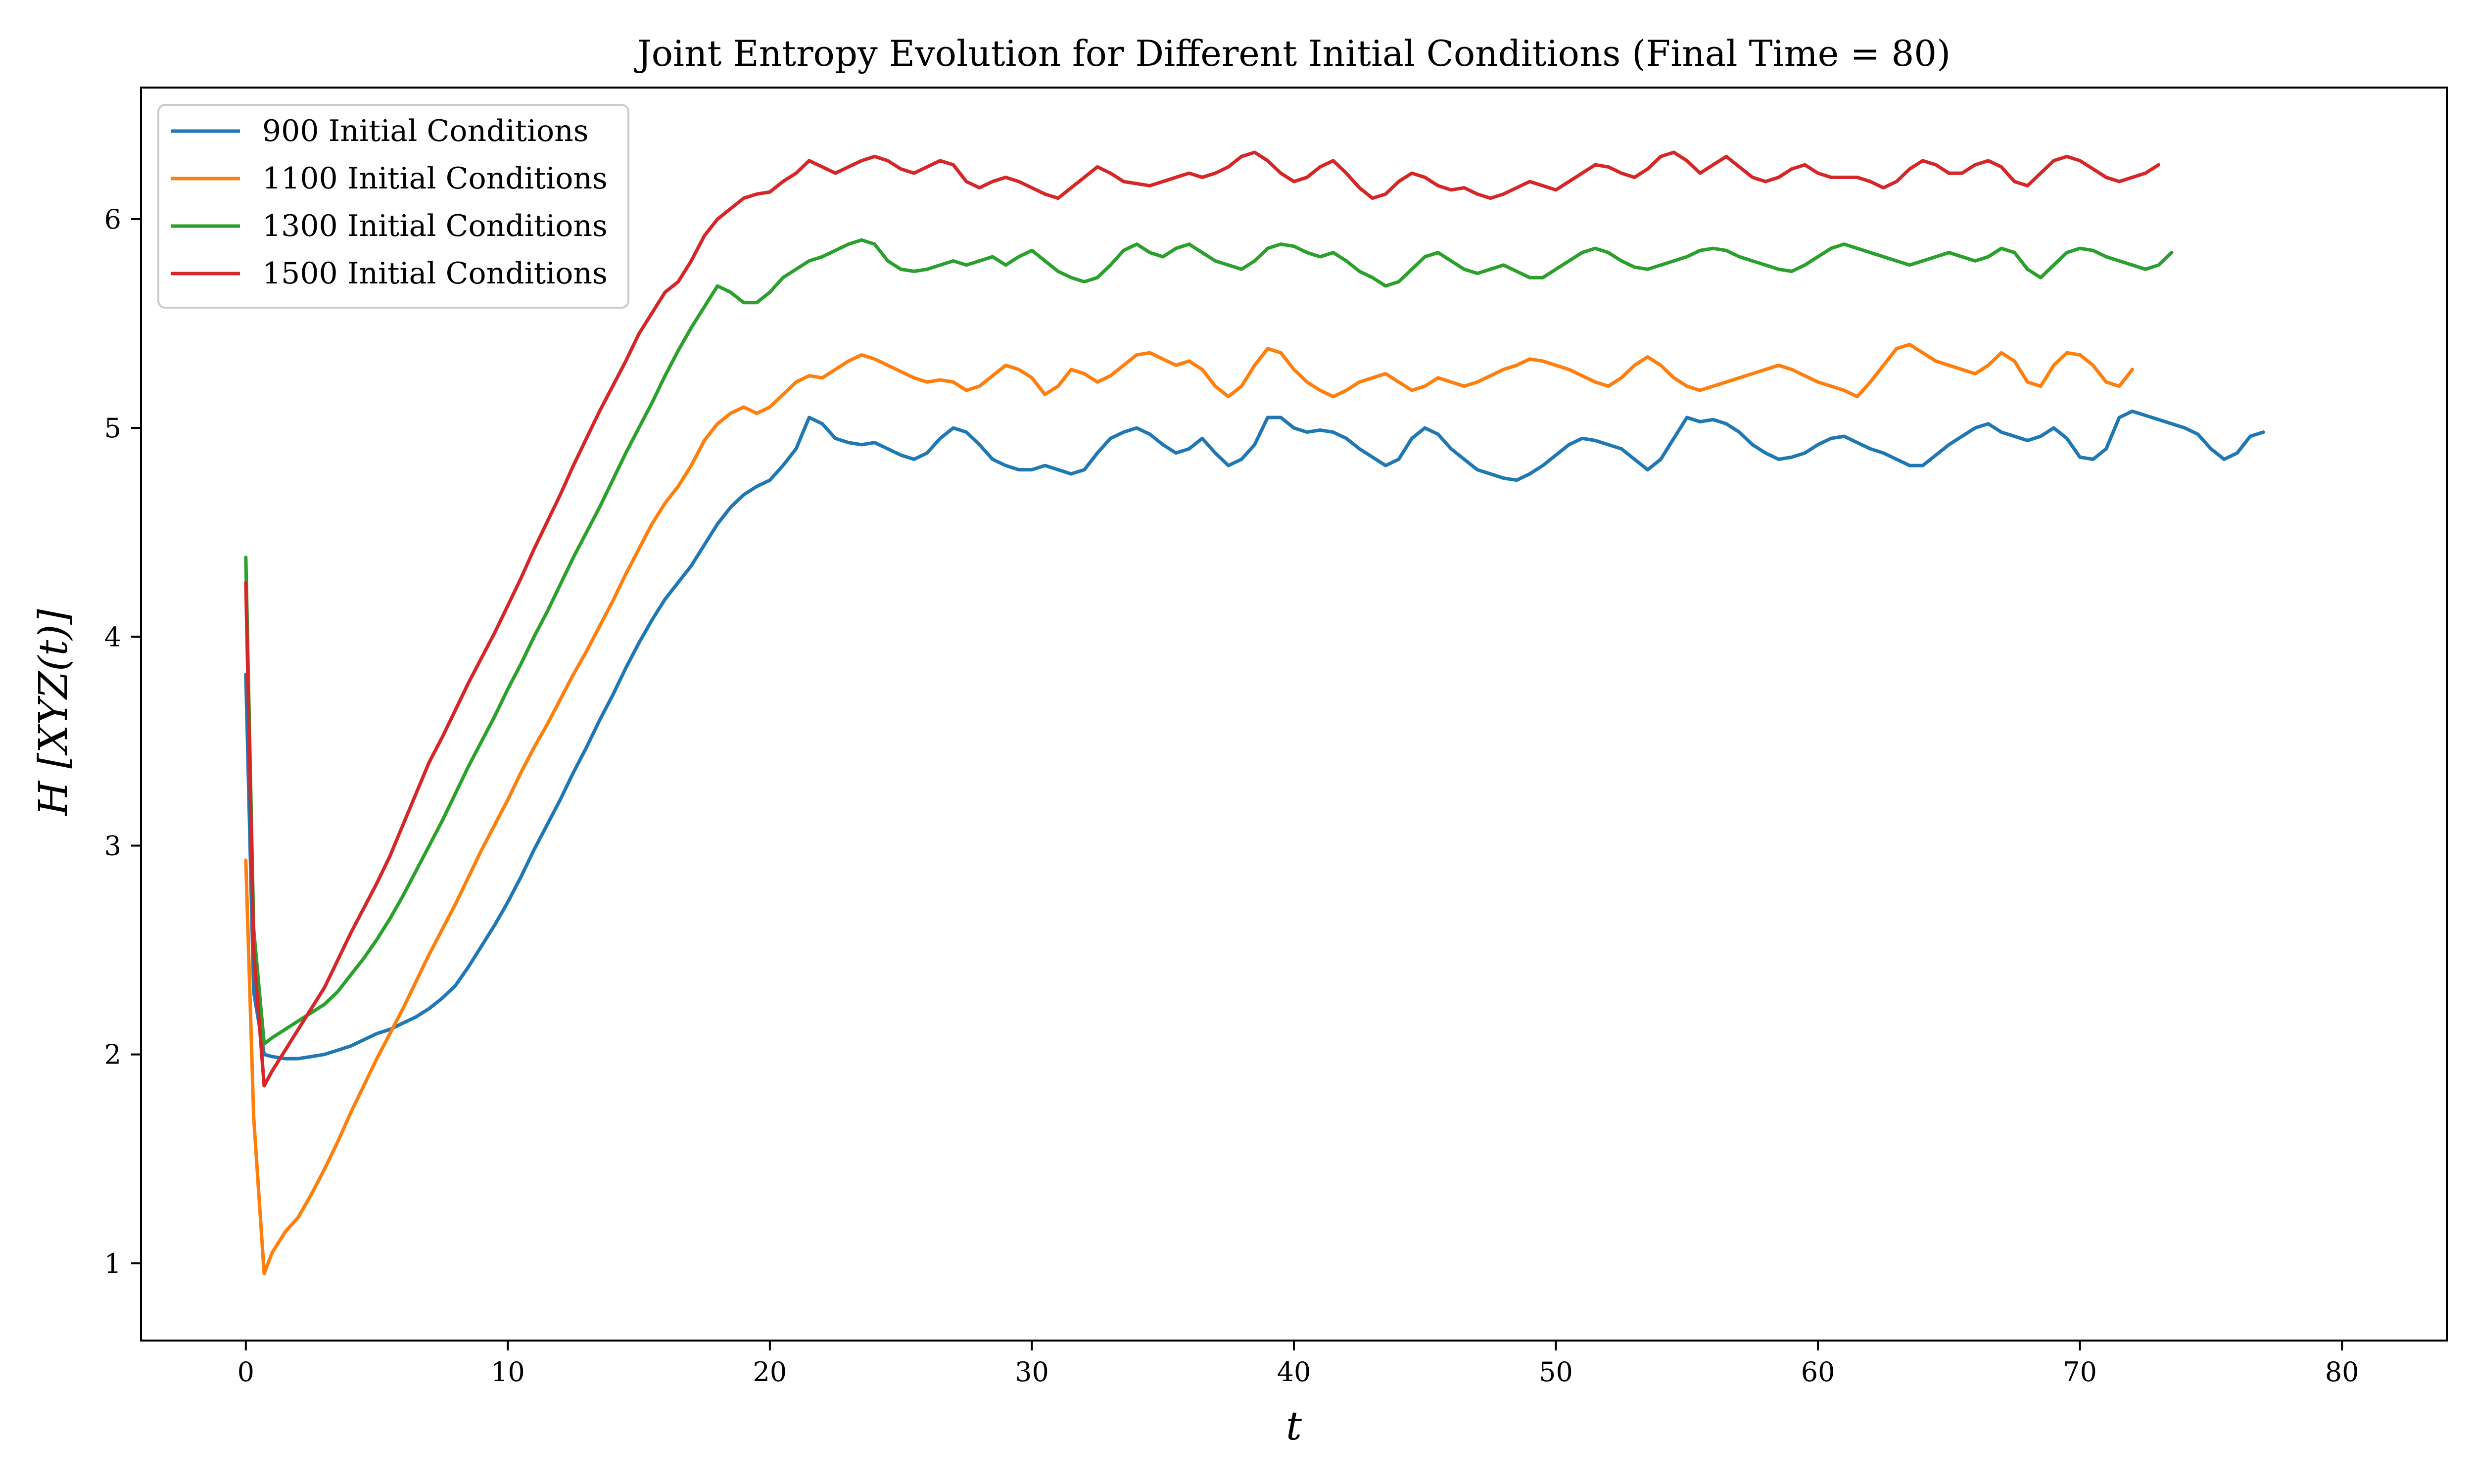 This screenshot has height=1484, width=2474. Describe the element at coordinates (123, 741) in the screenshot. I see `y-axis: 1 2 3 4 5 6` at that location.